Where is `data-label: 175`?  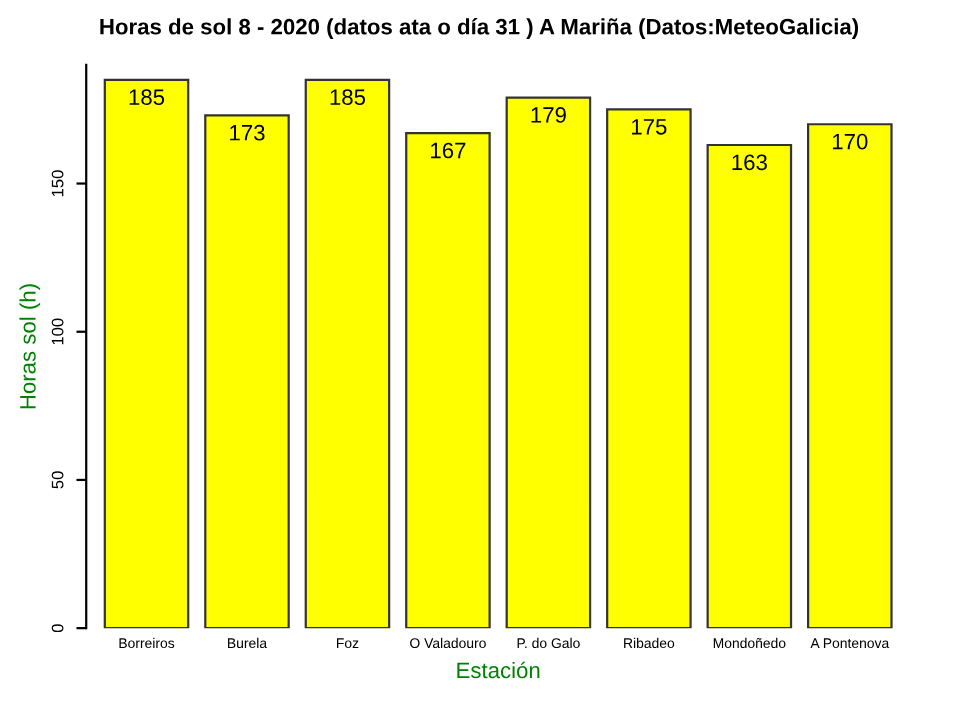
data-label: 175 is located at coordinates (649, 127).